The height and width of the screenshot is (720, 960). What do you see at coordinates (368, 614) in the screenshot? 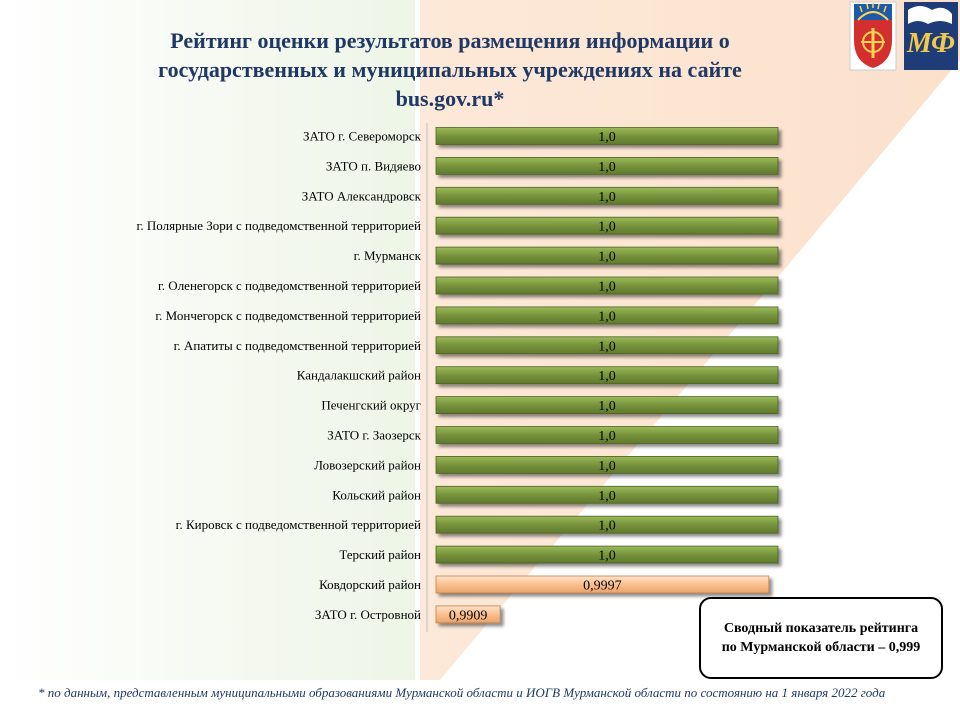
I see `category-label: ЗАТО г. Островной` at bounding box center [368, 614].